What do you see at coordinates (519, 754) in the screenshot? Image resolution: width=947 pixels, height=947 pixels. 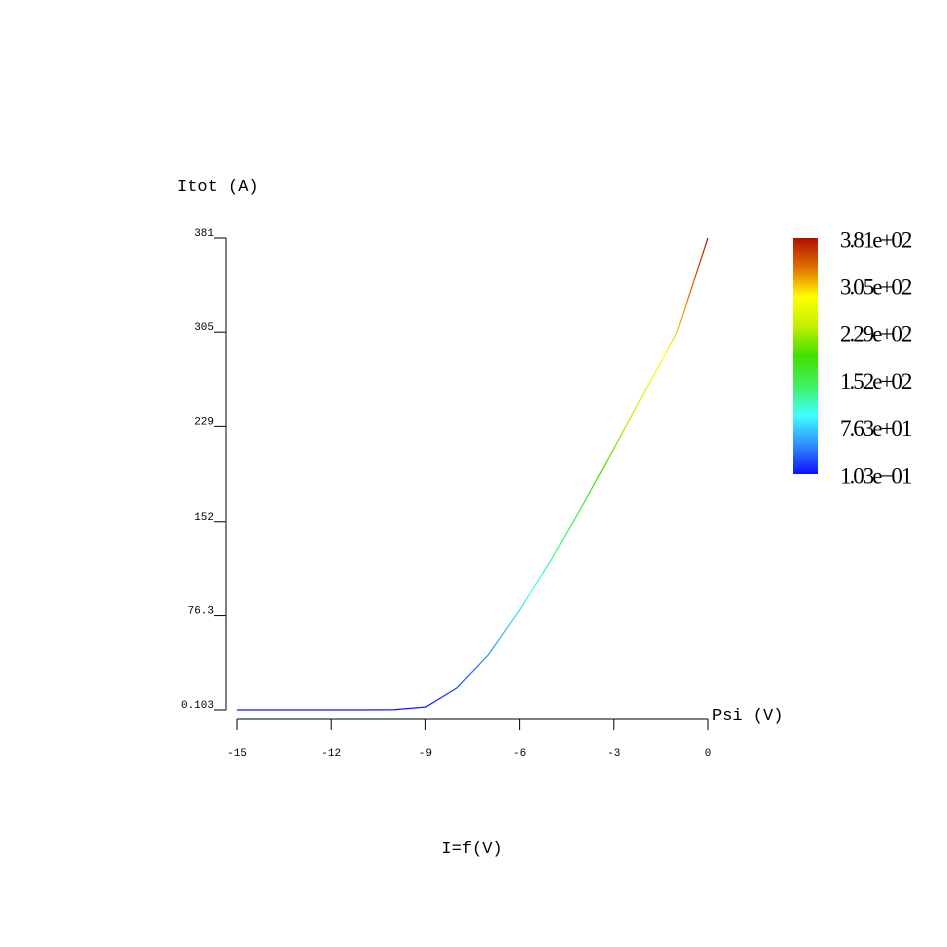 I see `x-tick-label: -6` at bounding box center [519, 754].